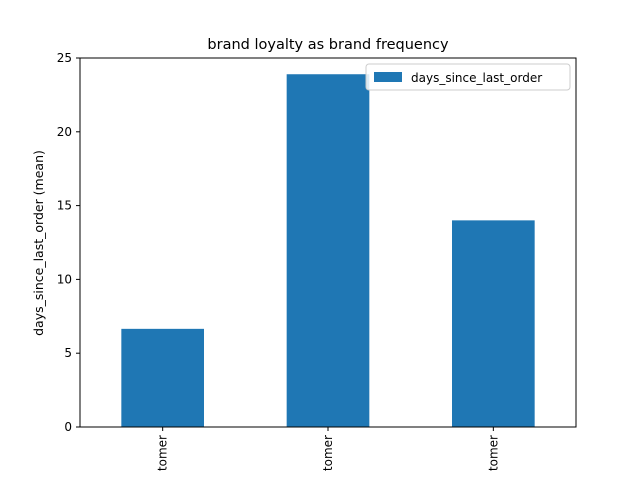 The height and width of the screenshot is (484, 640). Describe the element at coordinates (476, 78) in the screenshot. I see `legend-label: days_since_last_order` at that location.